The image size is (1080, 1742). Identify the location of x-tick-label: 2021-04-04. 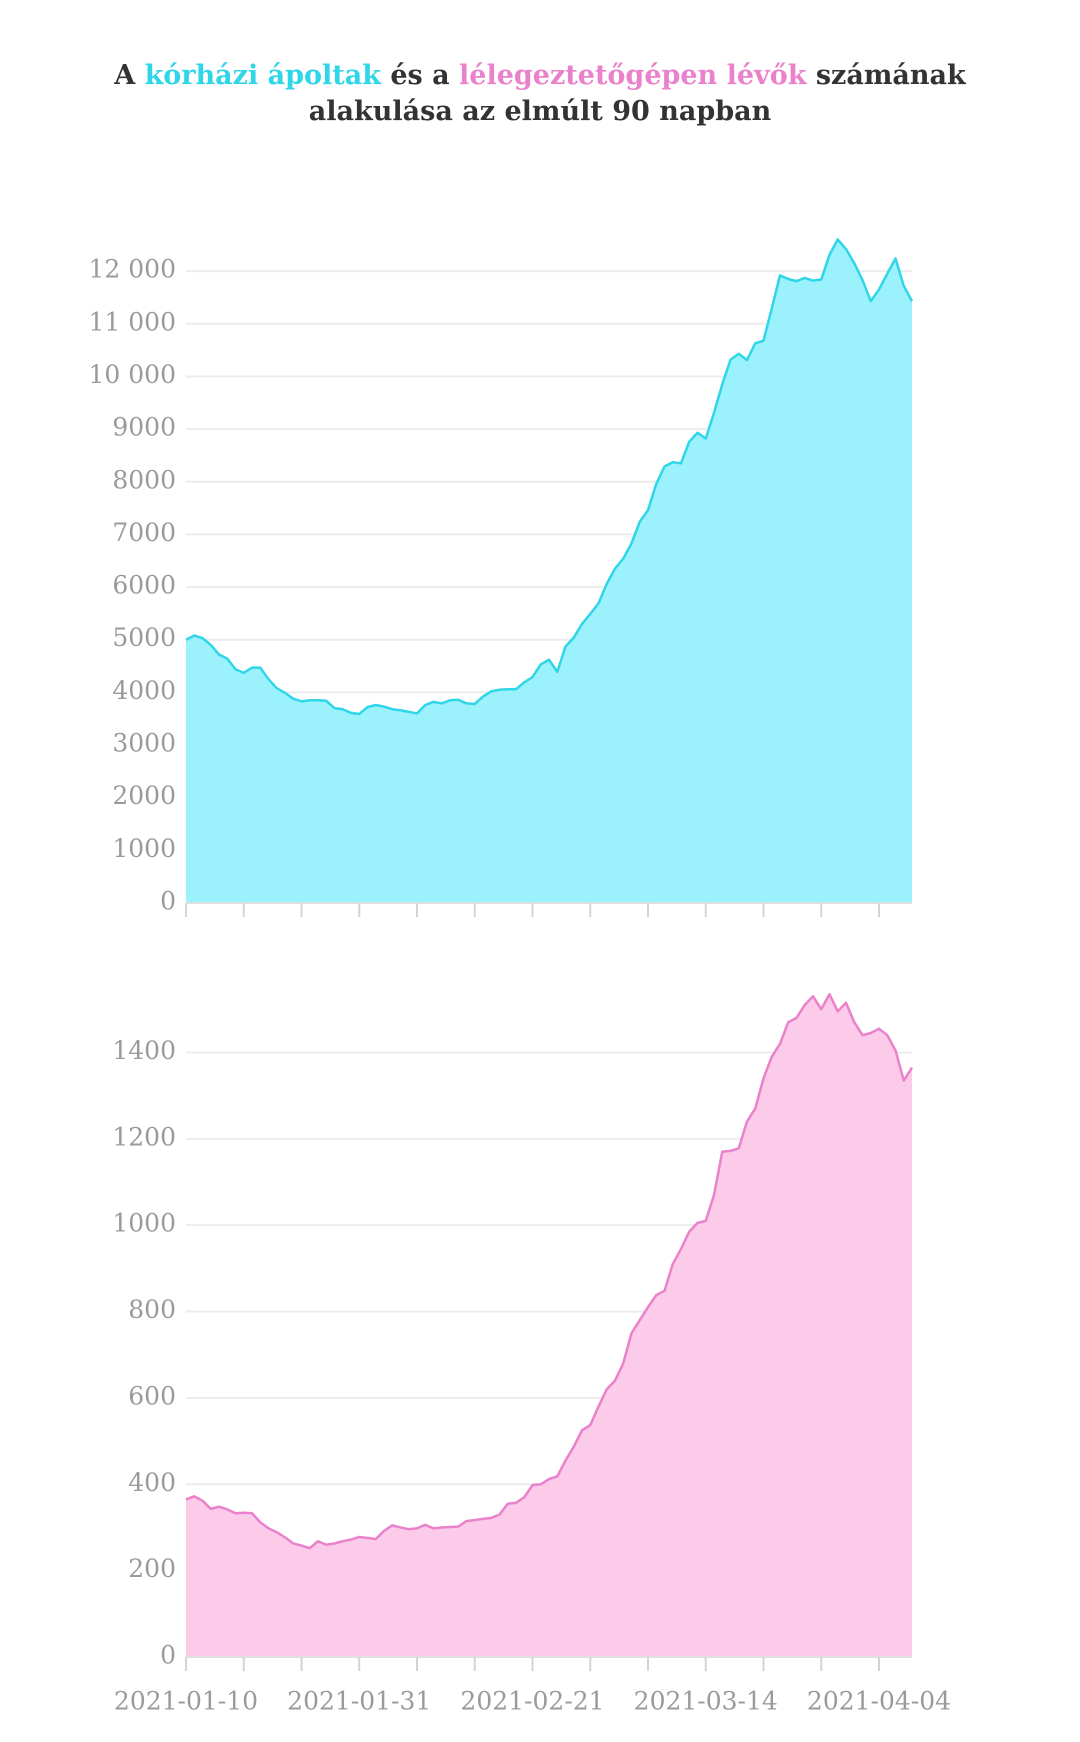
(879, 1701).